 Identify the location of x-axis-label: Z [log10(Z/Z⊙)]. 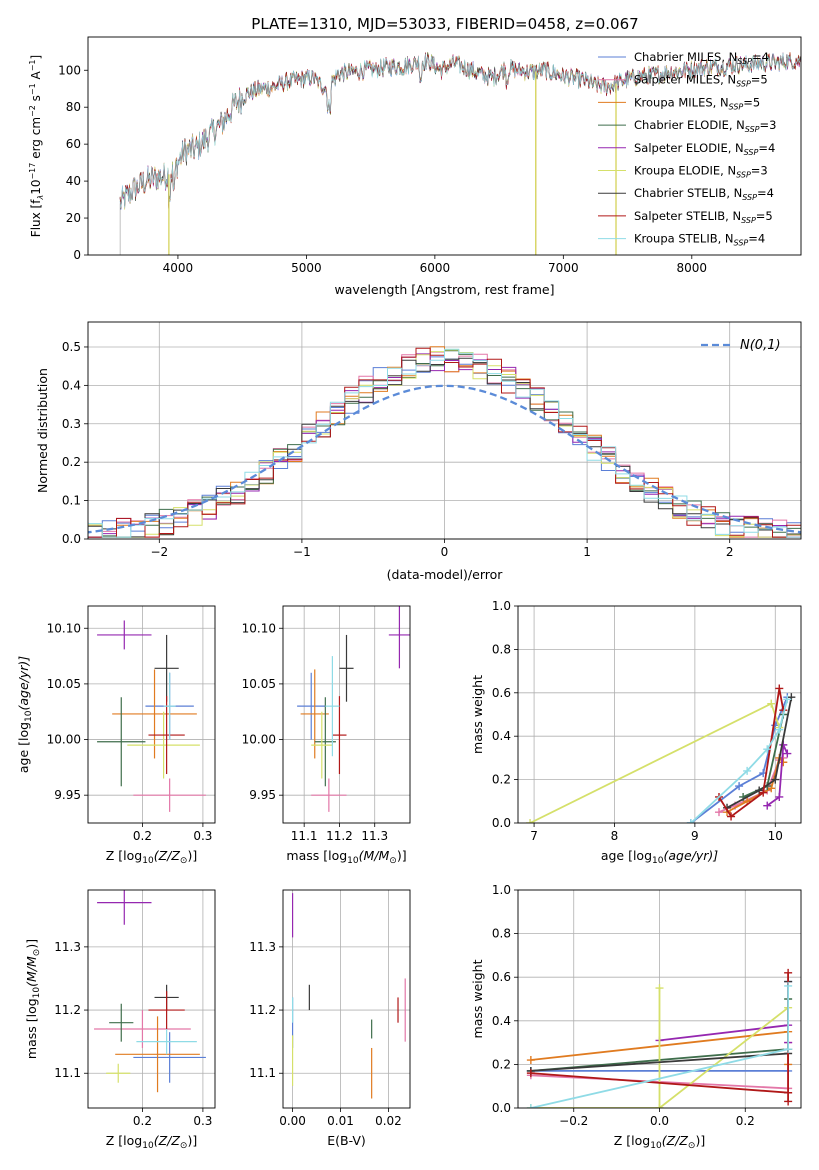
(151, 1142).